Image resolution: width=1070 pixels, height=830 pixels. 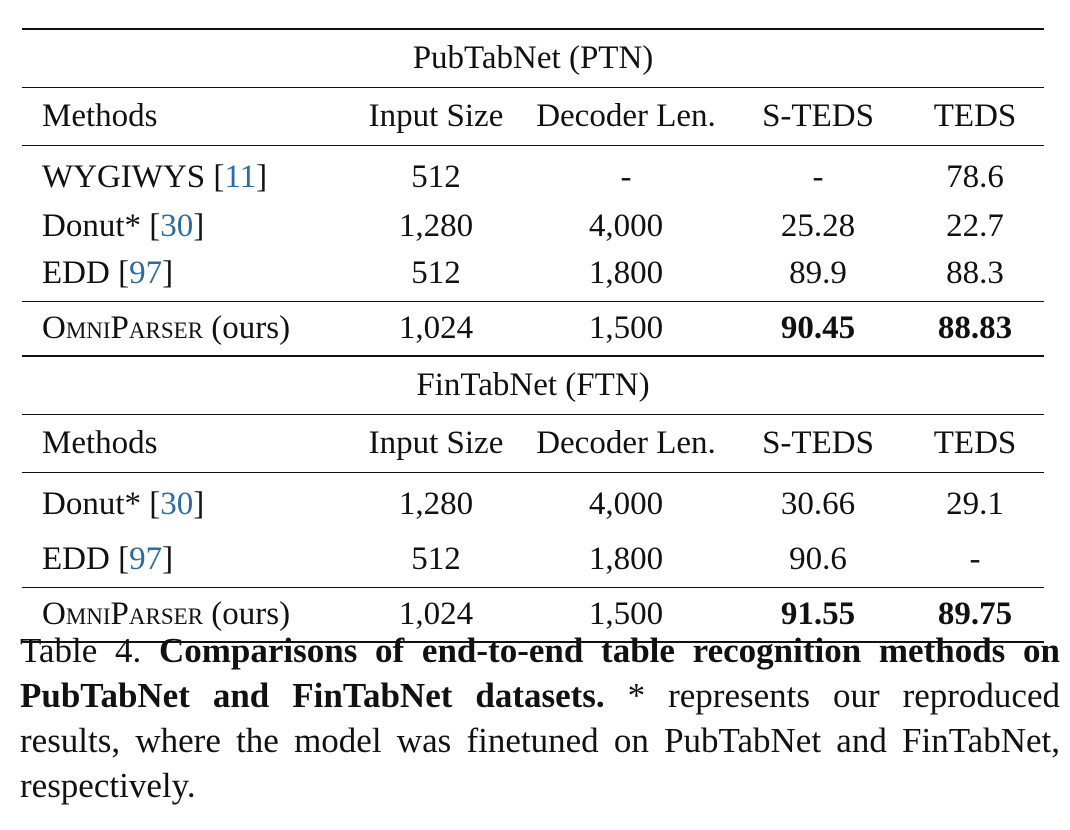 I want to click on table-row: Donut* [30] 1,280 4,000 30.66 29.1, so click(x=533, y=502).